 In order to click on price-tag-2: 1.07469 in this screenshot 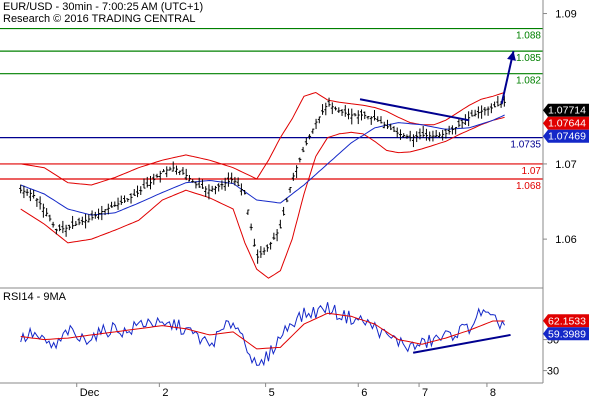, I will do `click(567, 137)`.